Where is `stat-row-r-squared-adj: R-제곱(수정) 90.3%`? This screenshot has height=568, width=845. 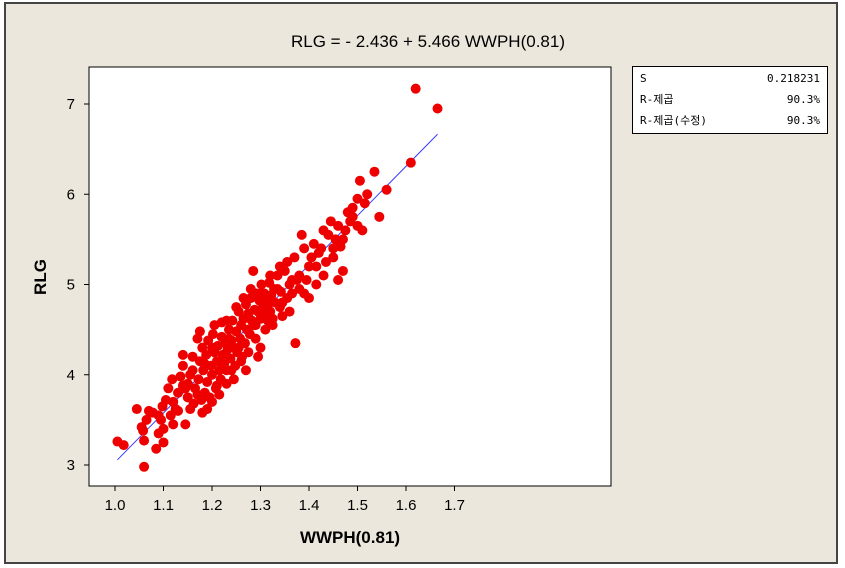
stat-row-r-squared-adj: R-제곱(수정) 90.3% is located at coordinates (730, 120).